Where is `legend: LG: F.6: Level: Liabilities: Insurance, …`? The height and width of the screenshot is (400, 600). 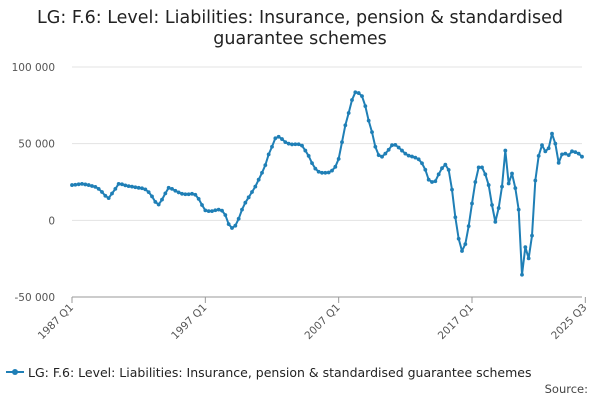
legend: LG: F.6: Level: Liabilities: Insurance, … is located at coordinates (269, 372).